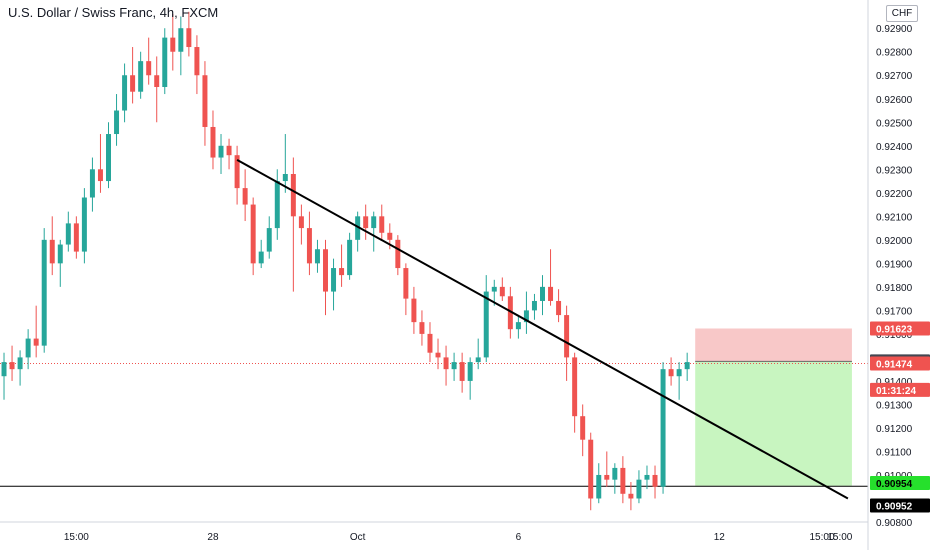  I want to click on y-tick-label: 0.92500, so click(894, 123).